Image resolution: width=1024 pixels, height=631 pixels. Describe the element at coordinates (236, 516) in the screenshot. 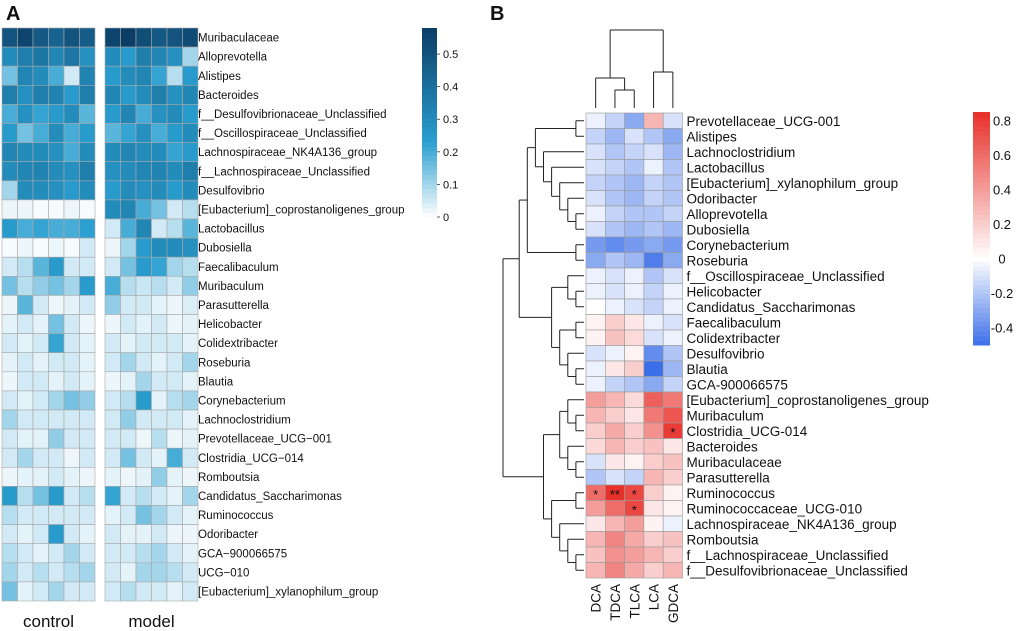

I see `heatmap-a-row-label: Ruminococcus` at that location.